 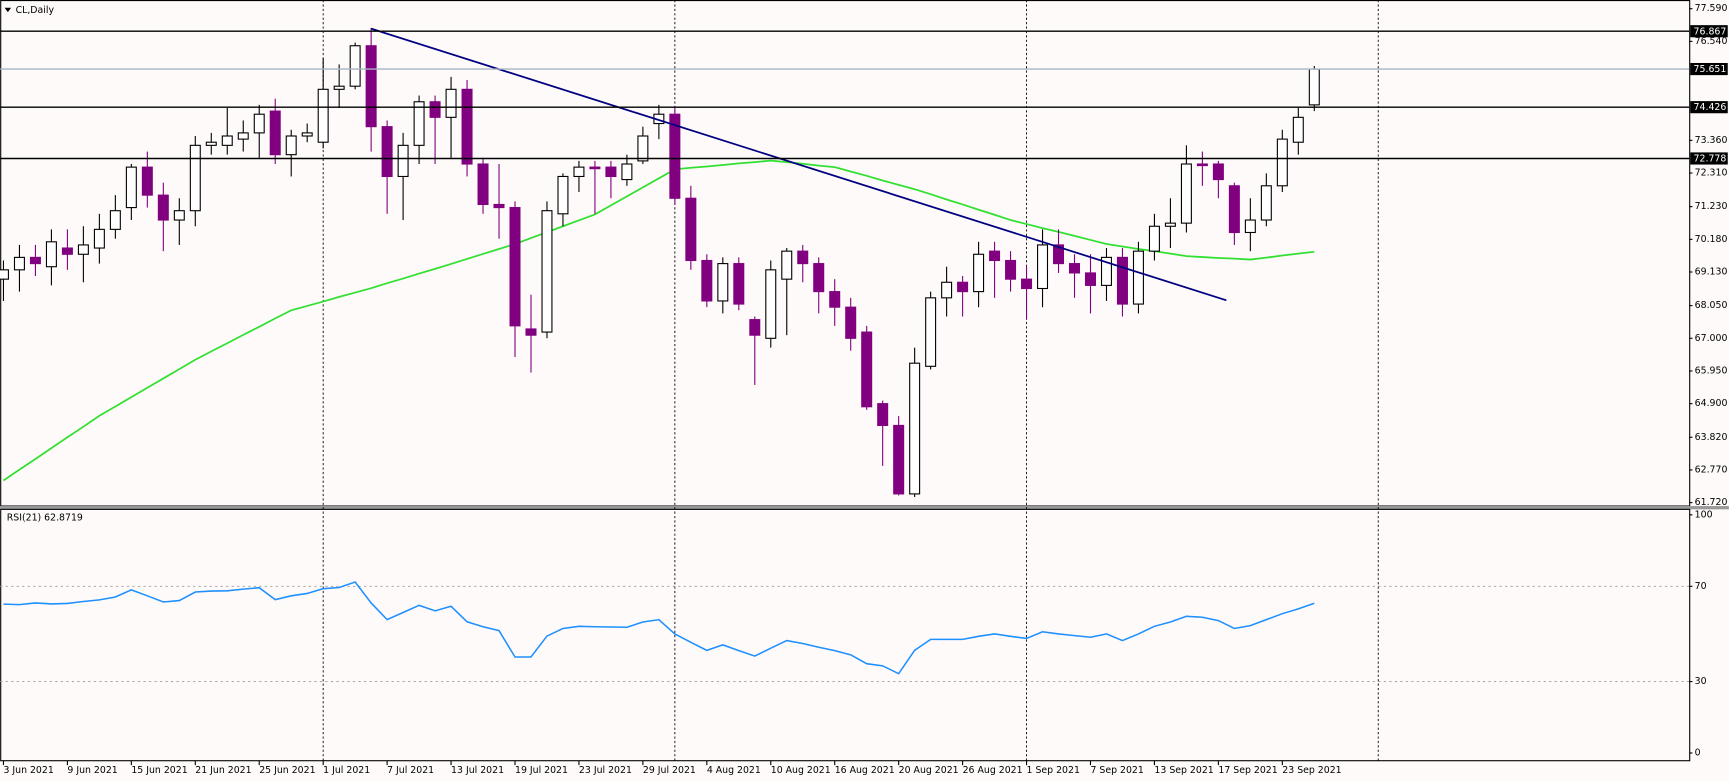 I want to click on level-label: 74.426, so click(x=1710, y=107).